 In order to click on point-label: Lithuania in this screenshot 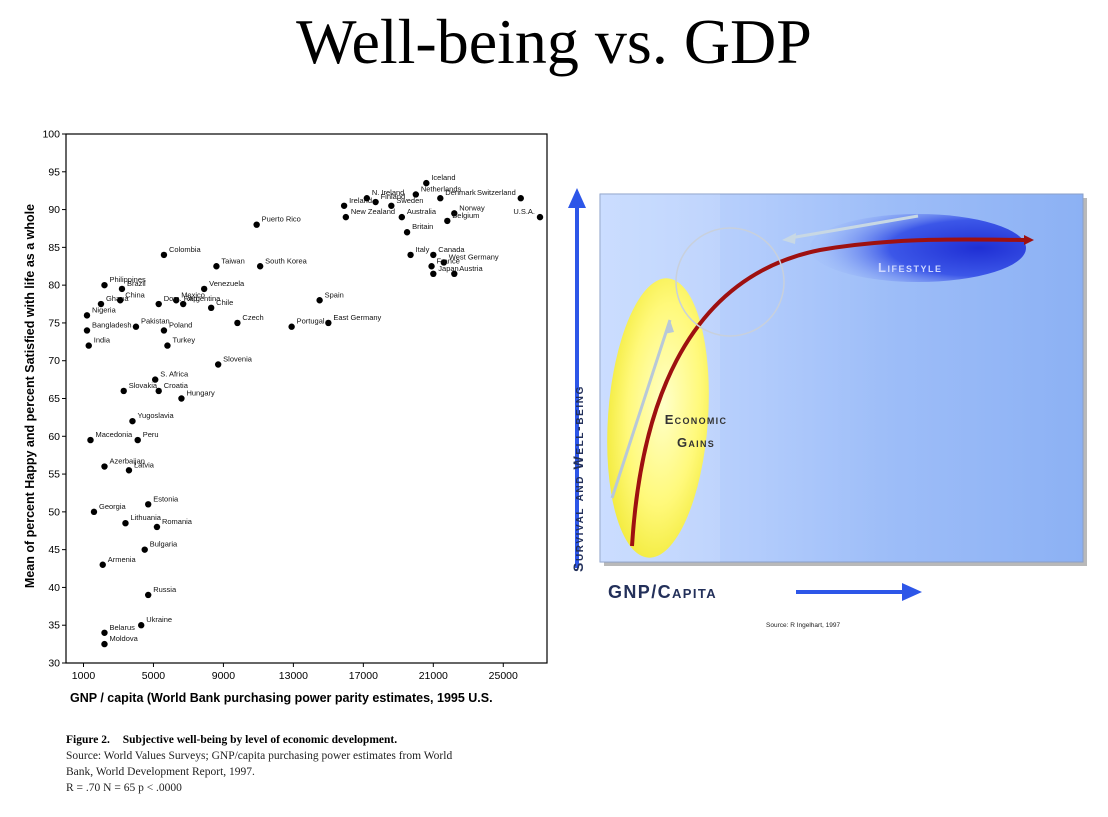, I will do `click(145, 517)`.